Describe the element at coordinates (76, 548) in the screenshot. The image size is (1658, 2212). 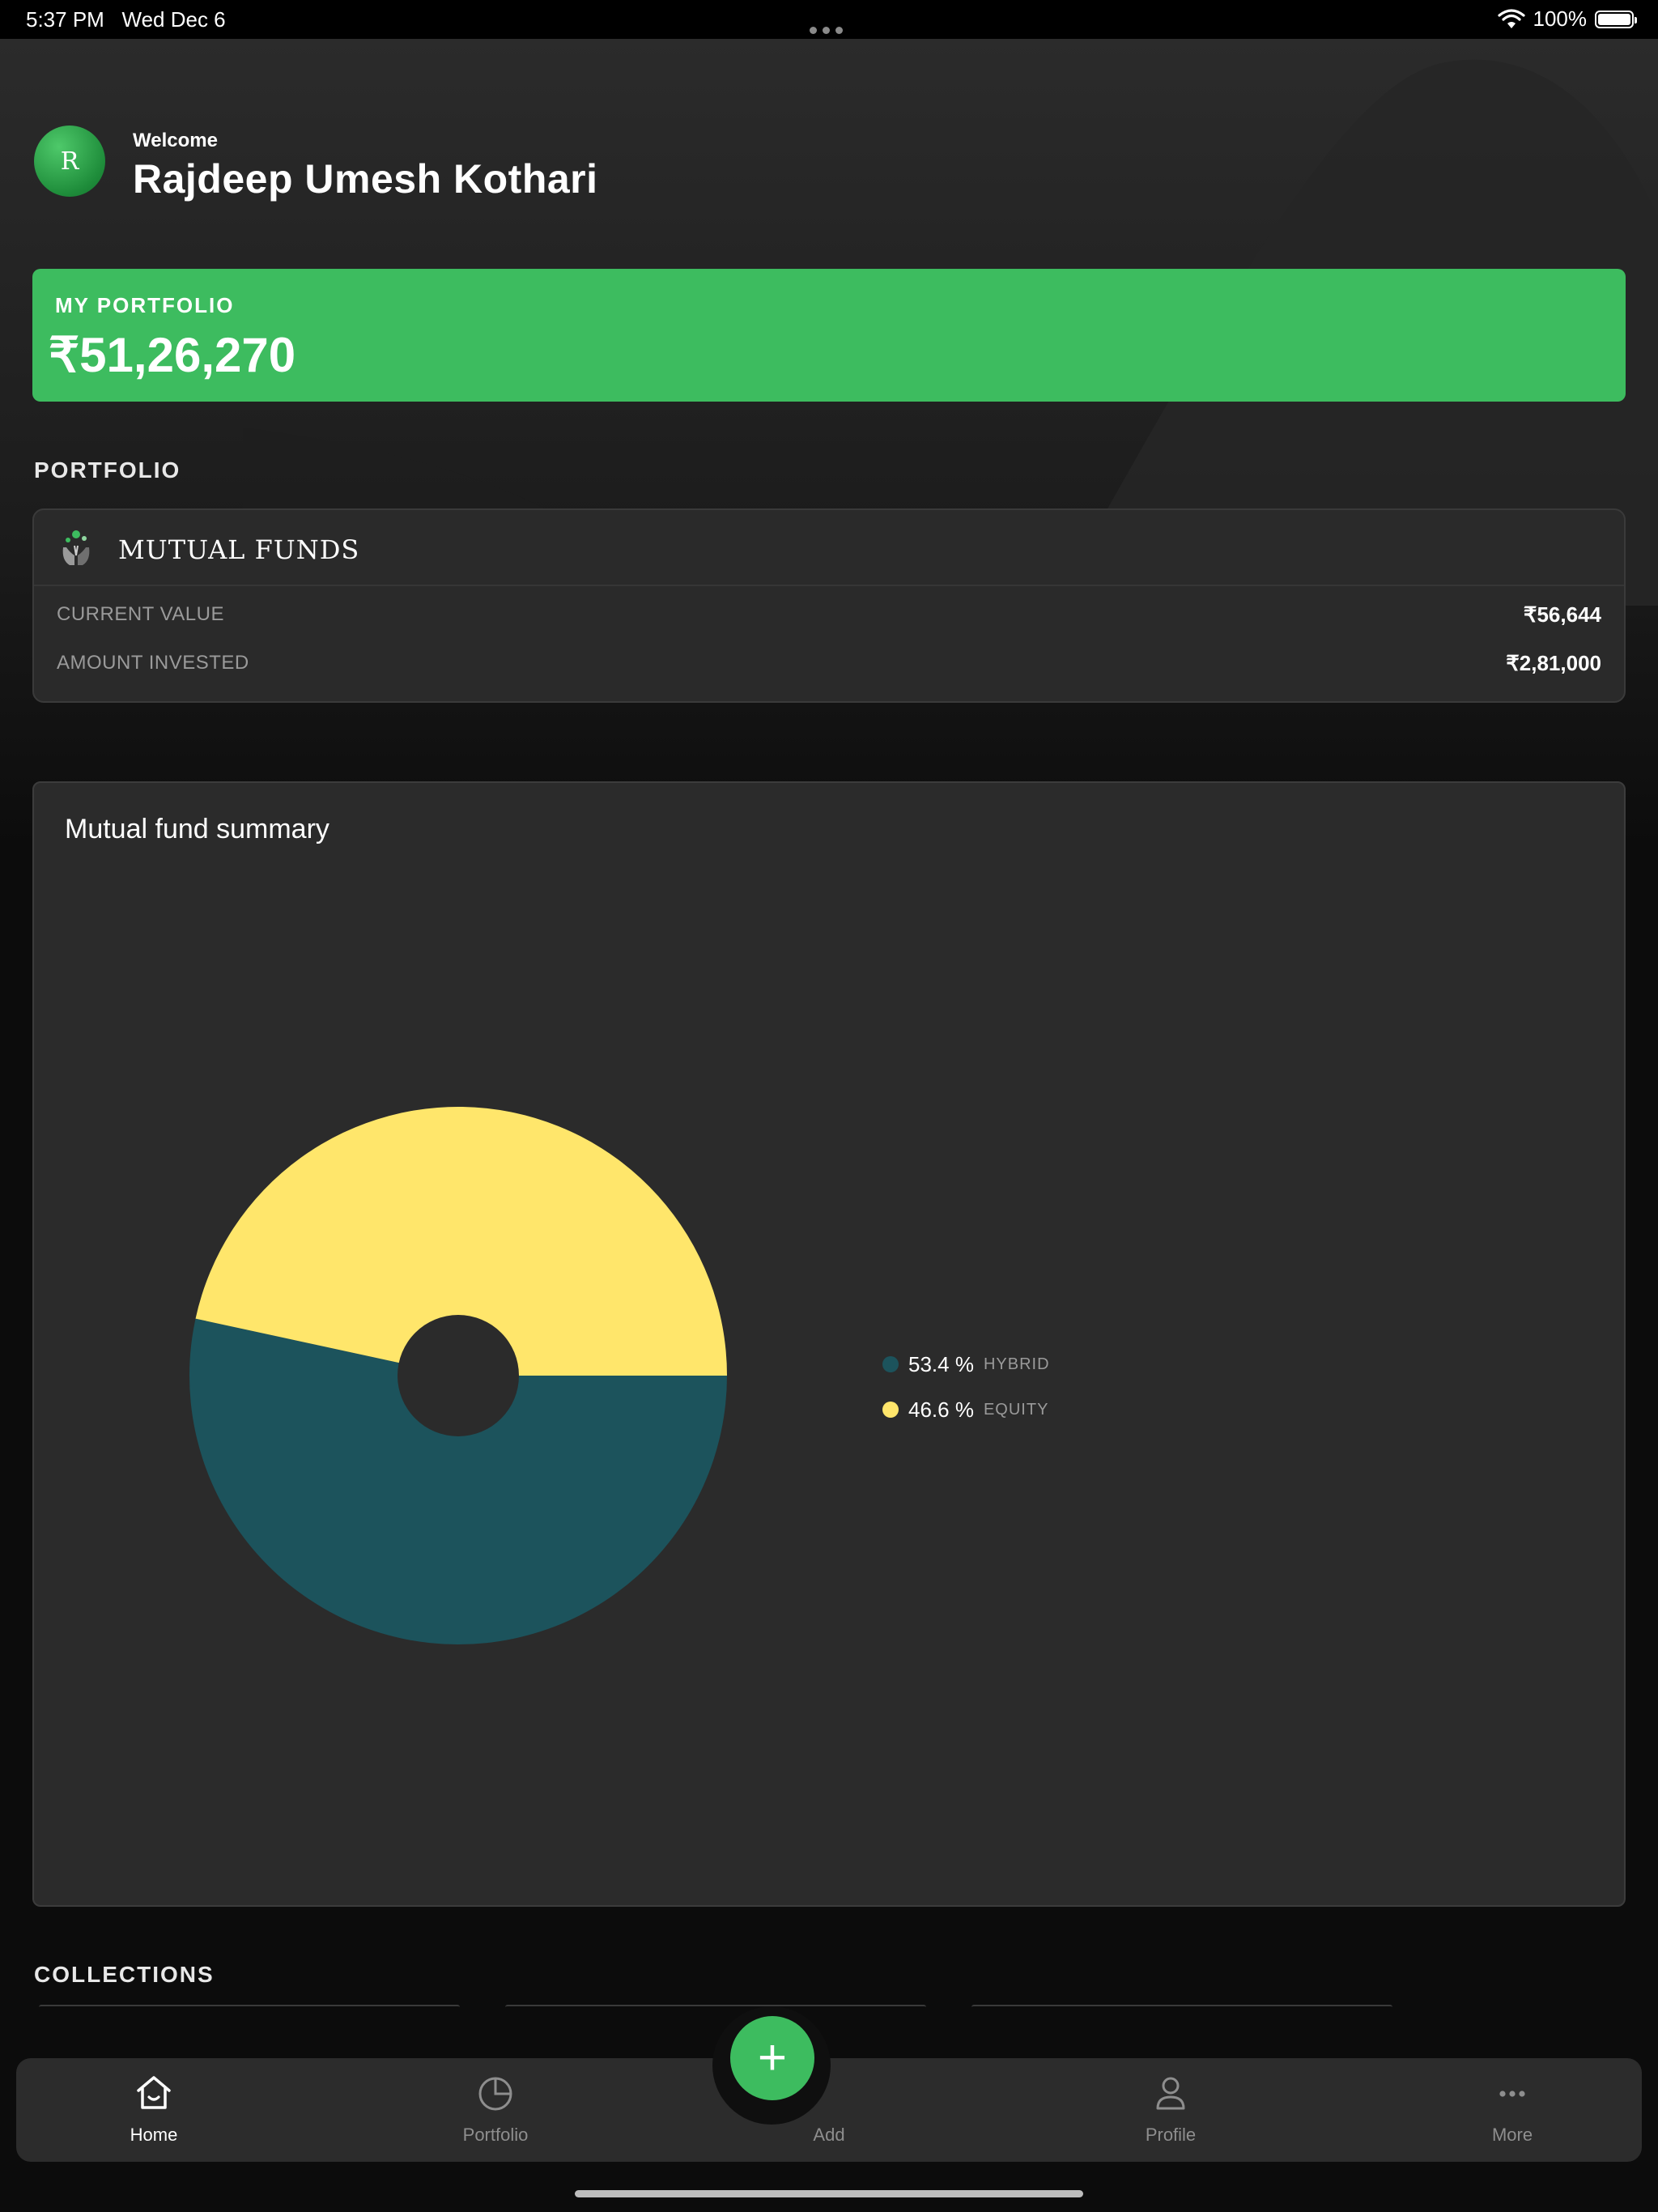
I see `mutual-funds-icon` at that location.